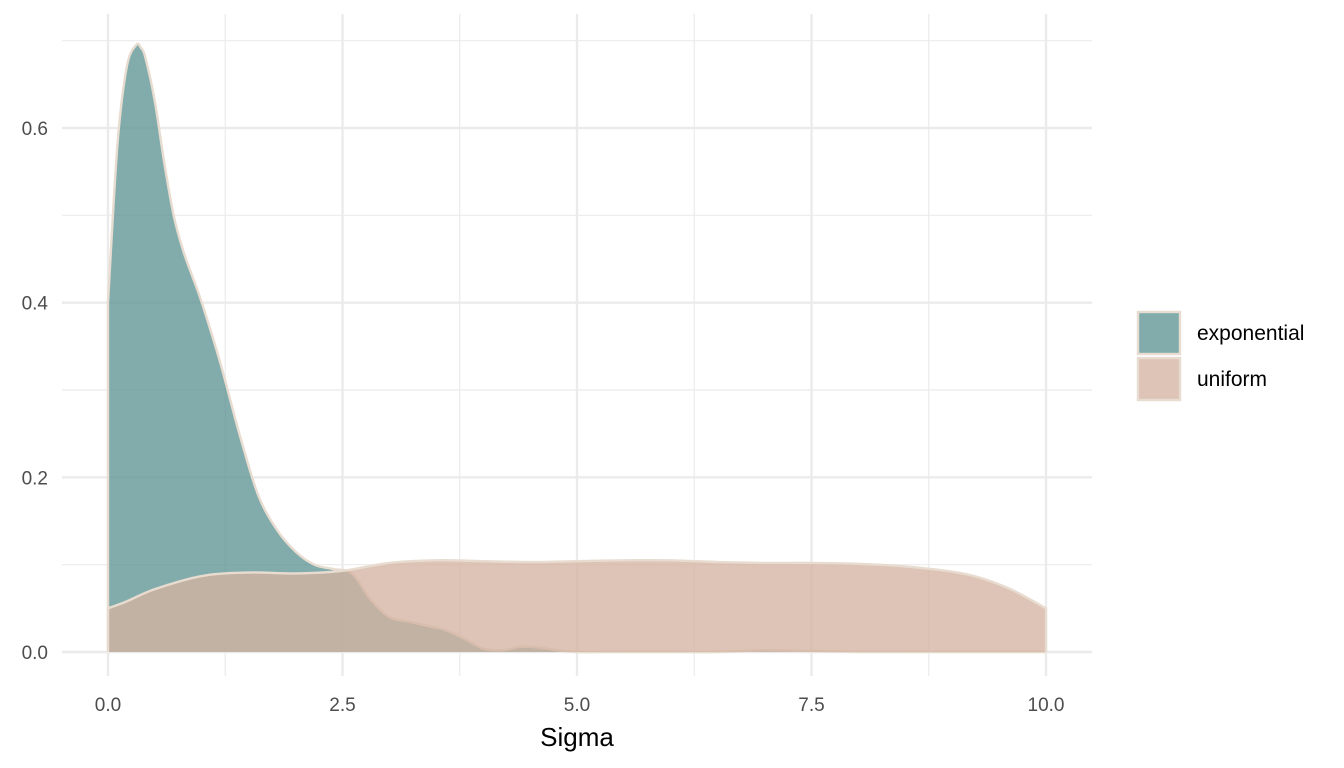 The width and height of the screenshot is (1344, 768). Describe the element at coordinates (1159, 379) in the screenshot. I see `legend-key-uniform` at that location.